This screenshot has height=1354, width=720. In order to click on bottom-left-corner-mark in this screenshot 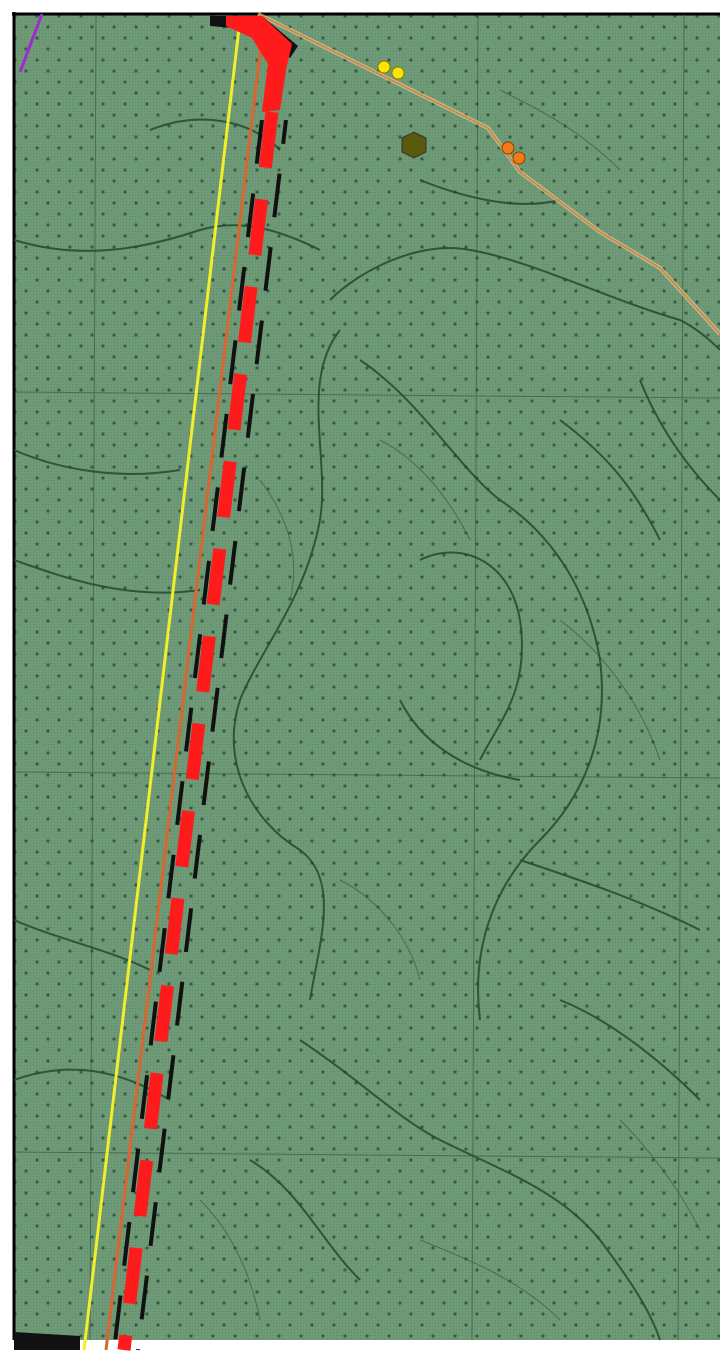, I will do `click(47, 1341)`.